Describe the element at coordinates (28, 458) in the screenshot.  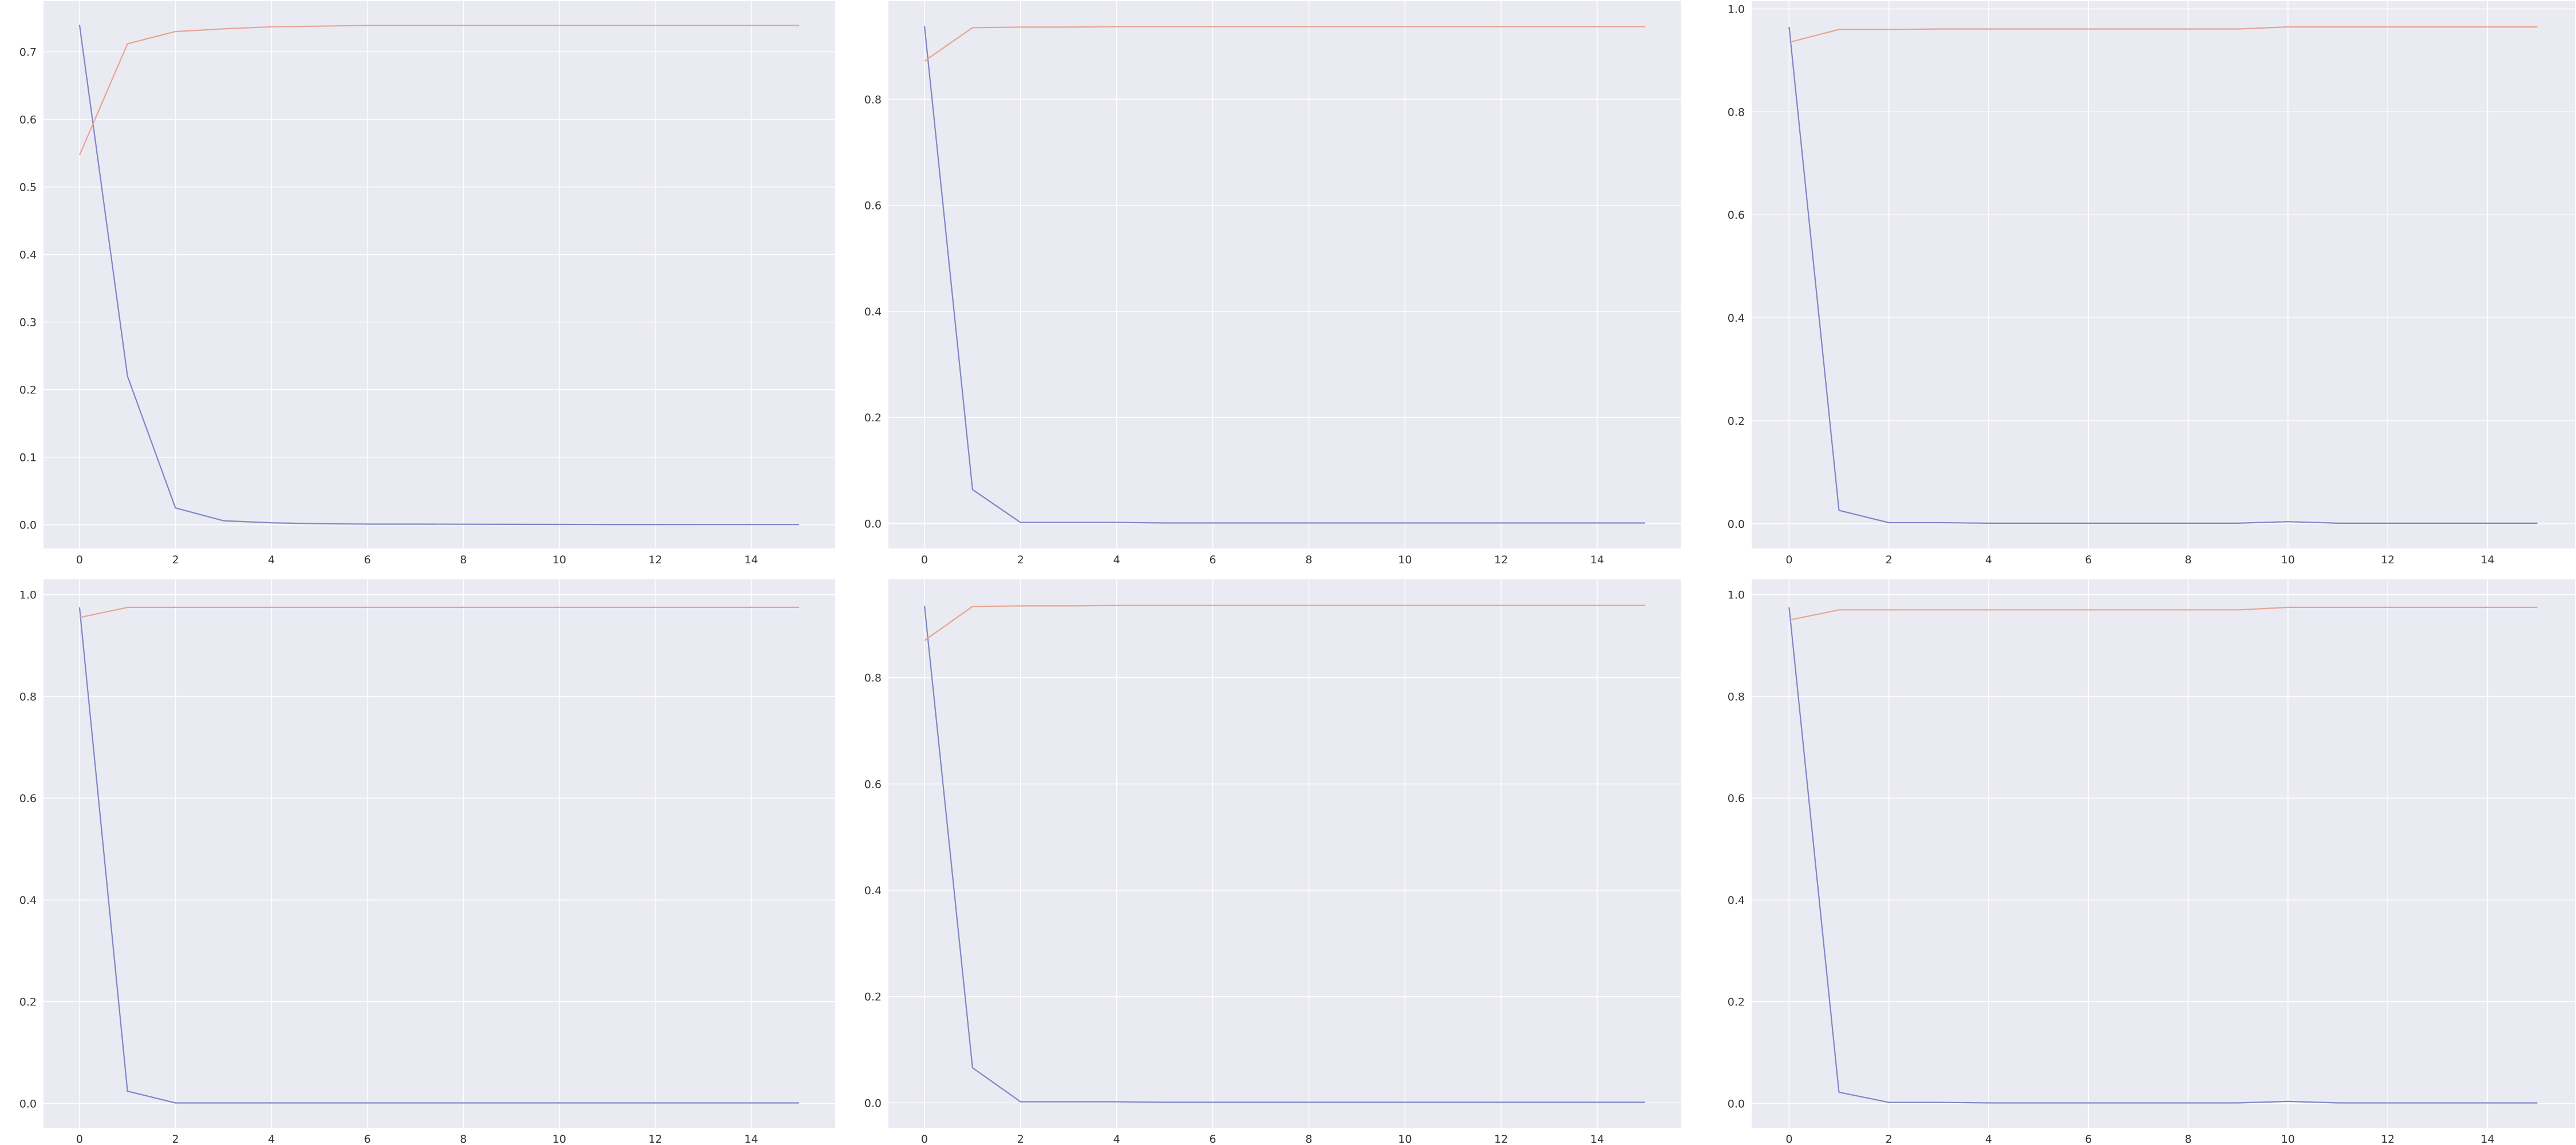
I see `y-tick-label: 0.1` at that location.